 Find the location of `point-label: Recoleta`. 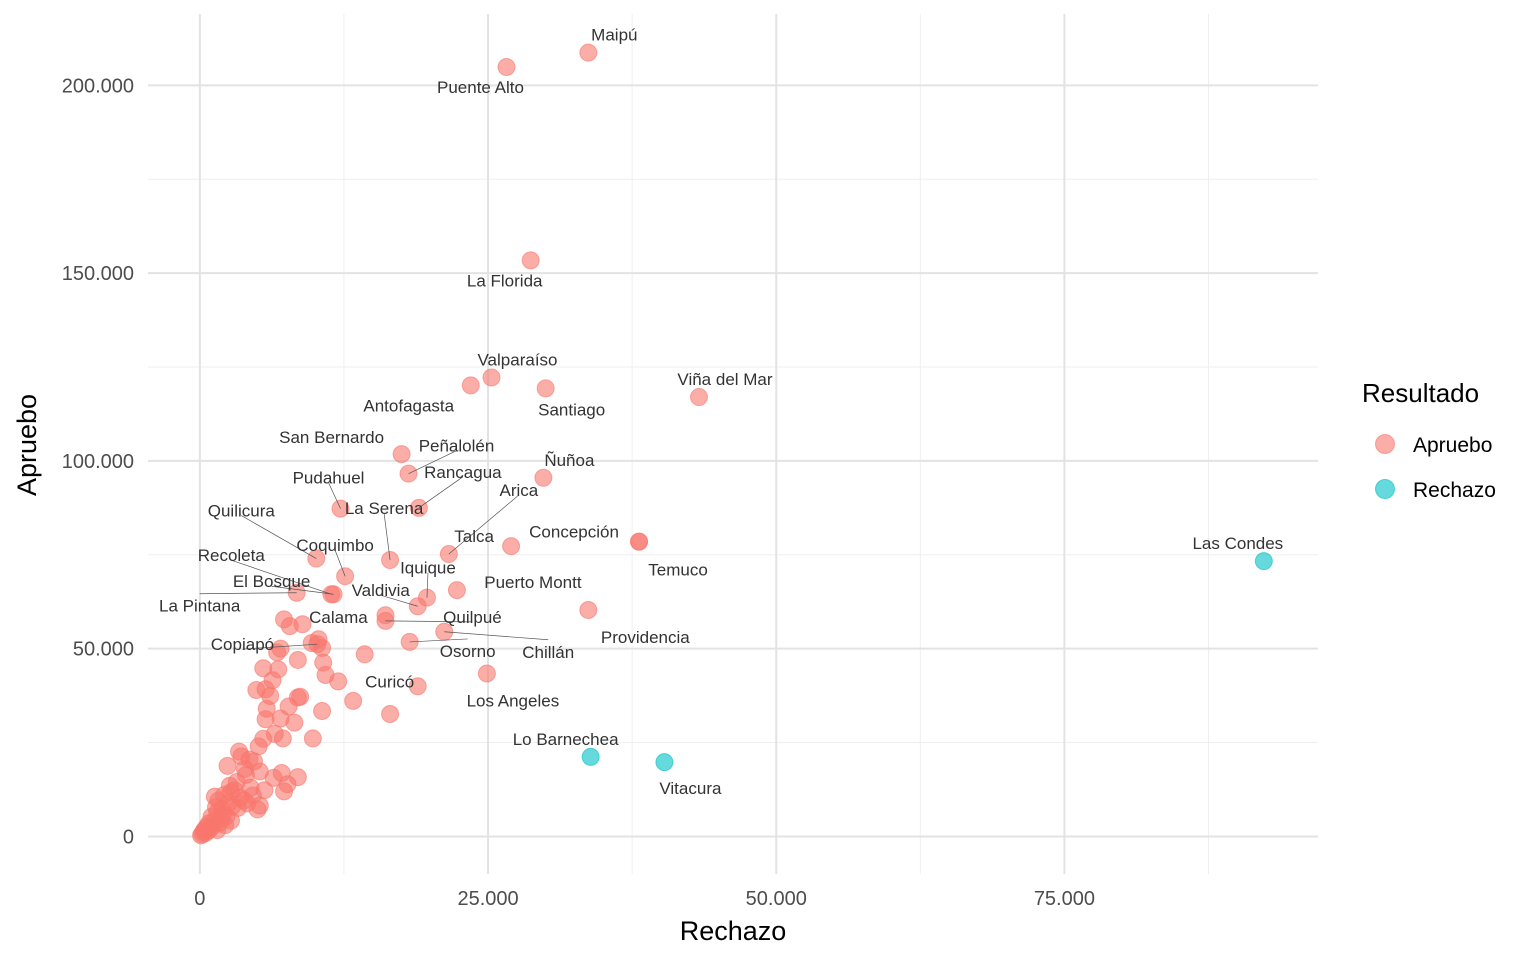

point-label: Recoleta is located at coordinates (232, 555).